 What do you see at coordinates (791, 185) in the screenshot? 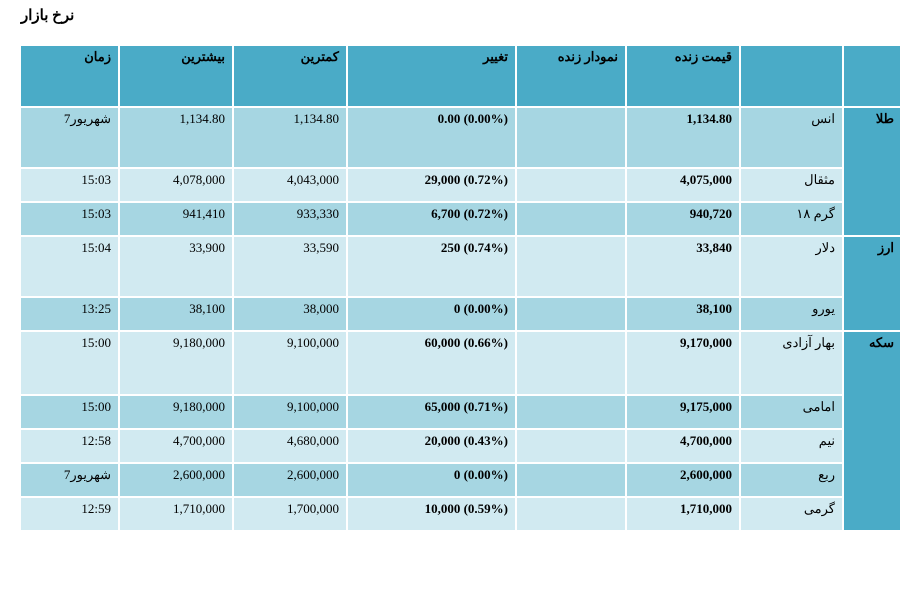
I see `item-name-cell: مثقال` at bounding box center [791, 185].